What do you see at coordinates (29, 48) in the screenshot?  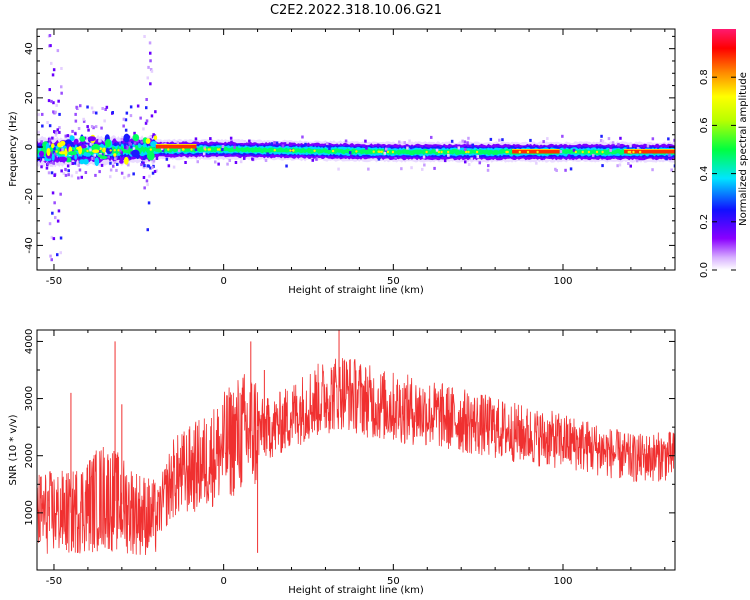 I see `y-tick-label: 40` at bounding box center [29, 48].